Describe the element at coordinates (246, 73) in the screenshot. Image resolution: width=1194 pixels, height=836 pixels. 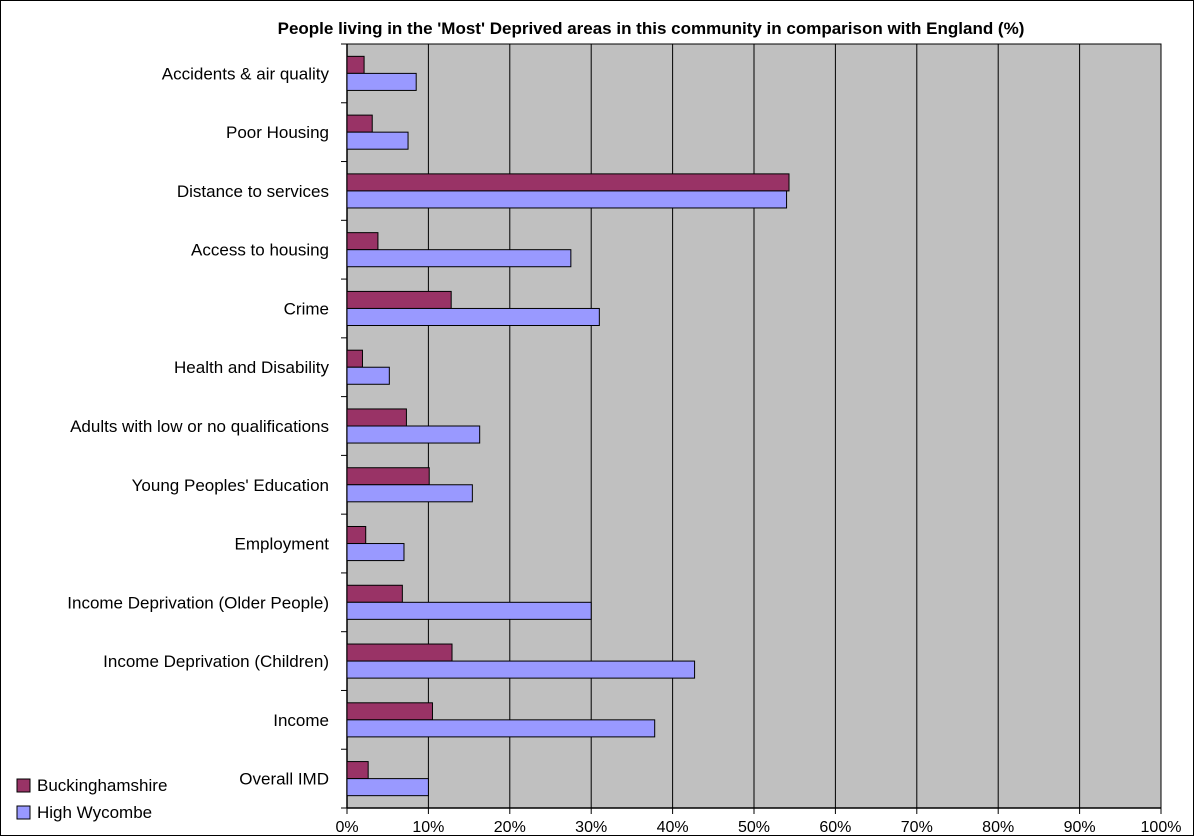
I see `category-label: Accidents & air quality` at that location.